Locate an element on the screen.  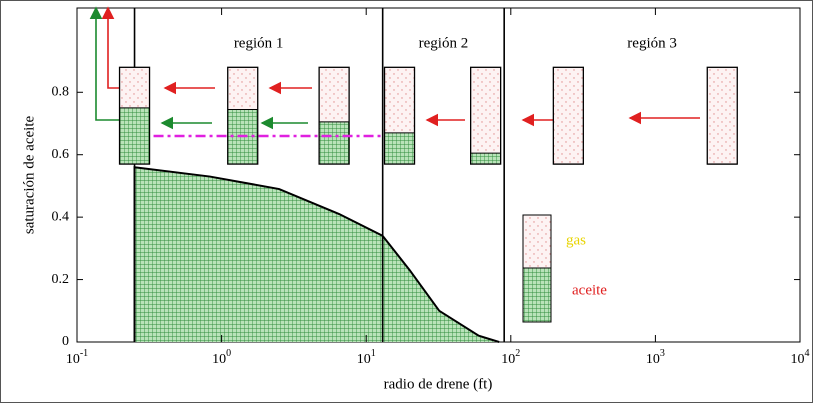
y-axis-label: saturación de aceite is located at coordinates (29, 175).